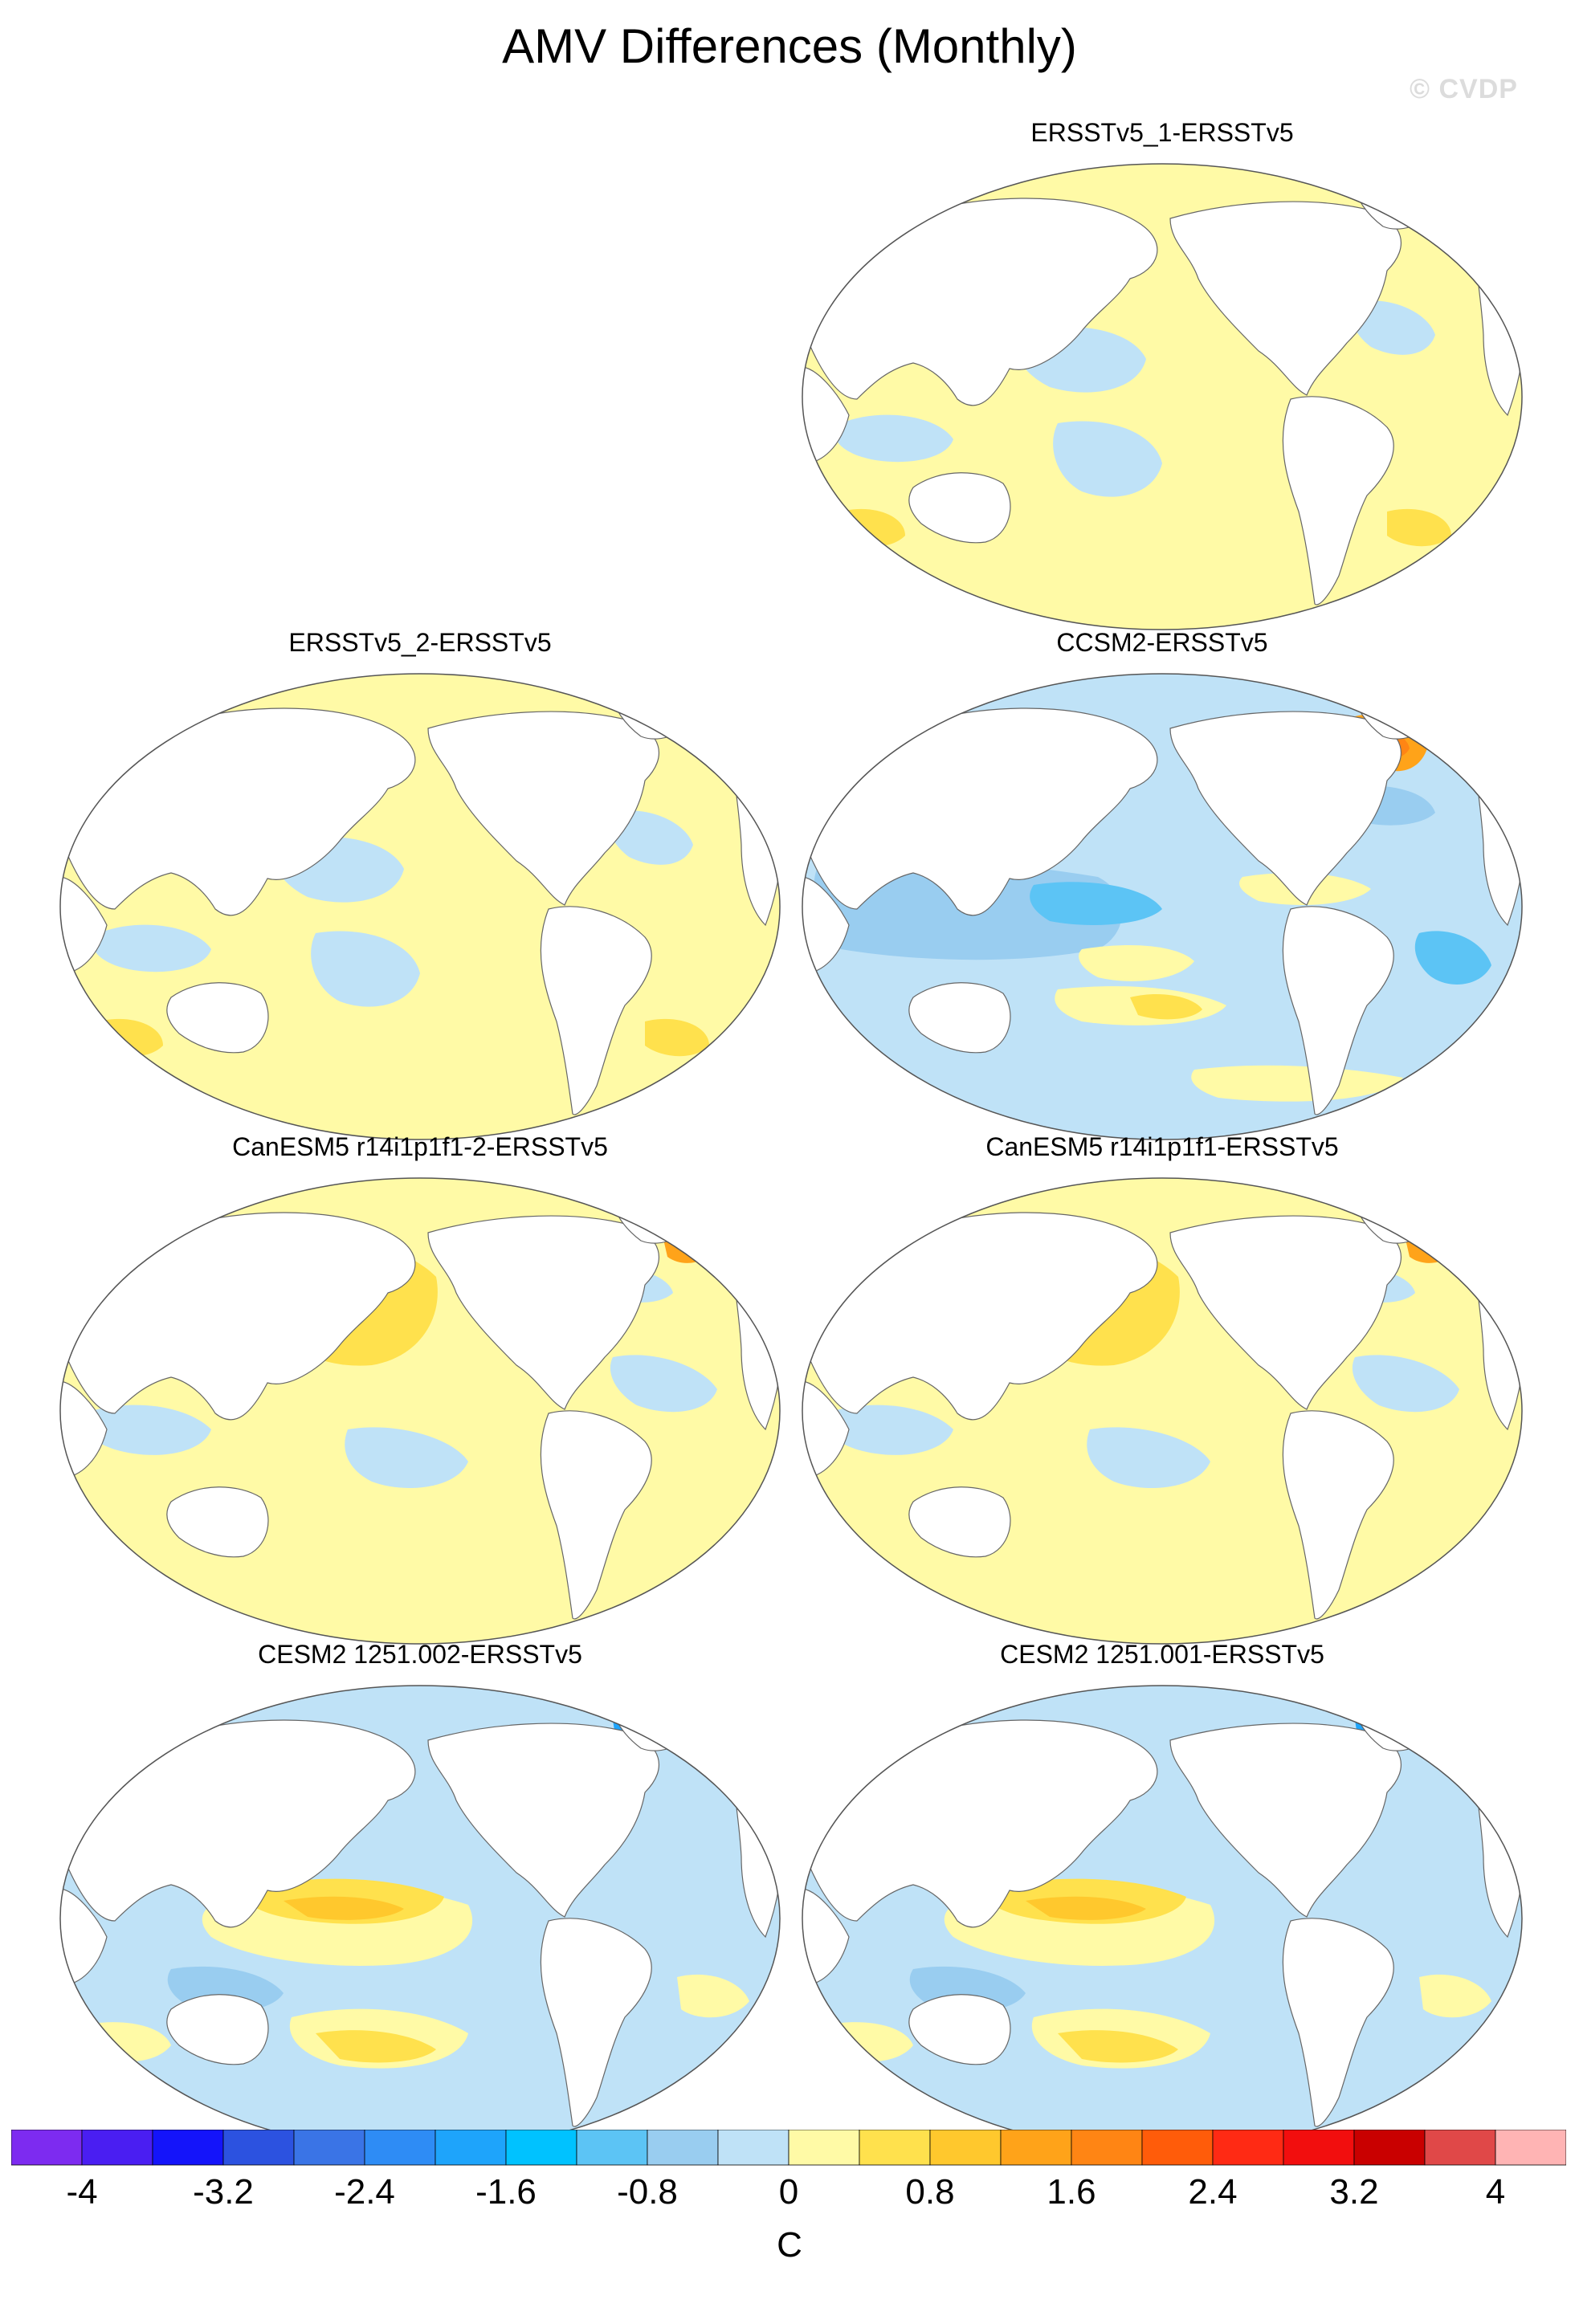 The width and height of the screenshot is (1579, 2324). What do you see at coordinates (1495, 2192) in the screenshot?
I see `colorbar-tick-label: 4` at bounding box center [1495, 2192].